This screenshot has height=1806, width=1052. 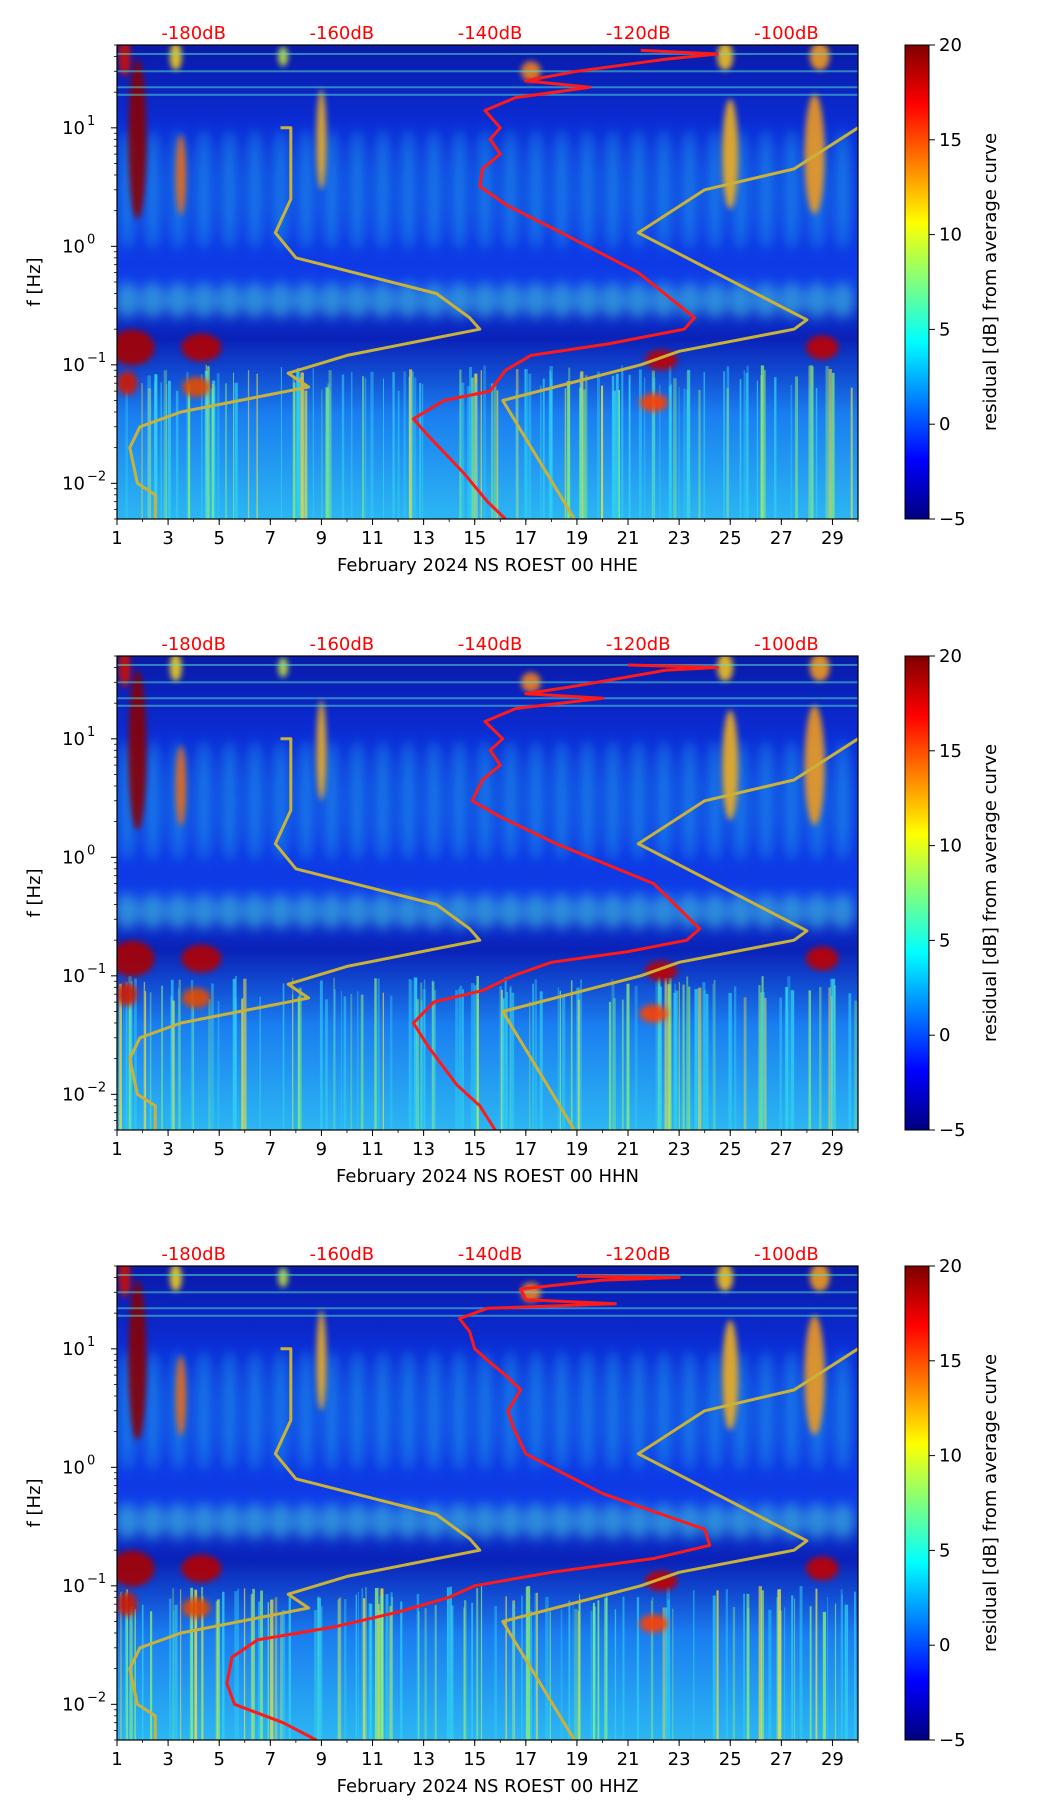 What do you see at coordinates (372, 1149) in the screenshot?
I see `x-tick-label: 11` at bounding box center [372, 1149].